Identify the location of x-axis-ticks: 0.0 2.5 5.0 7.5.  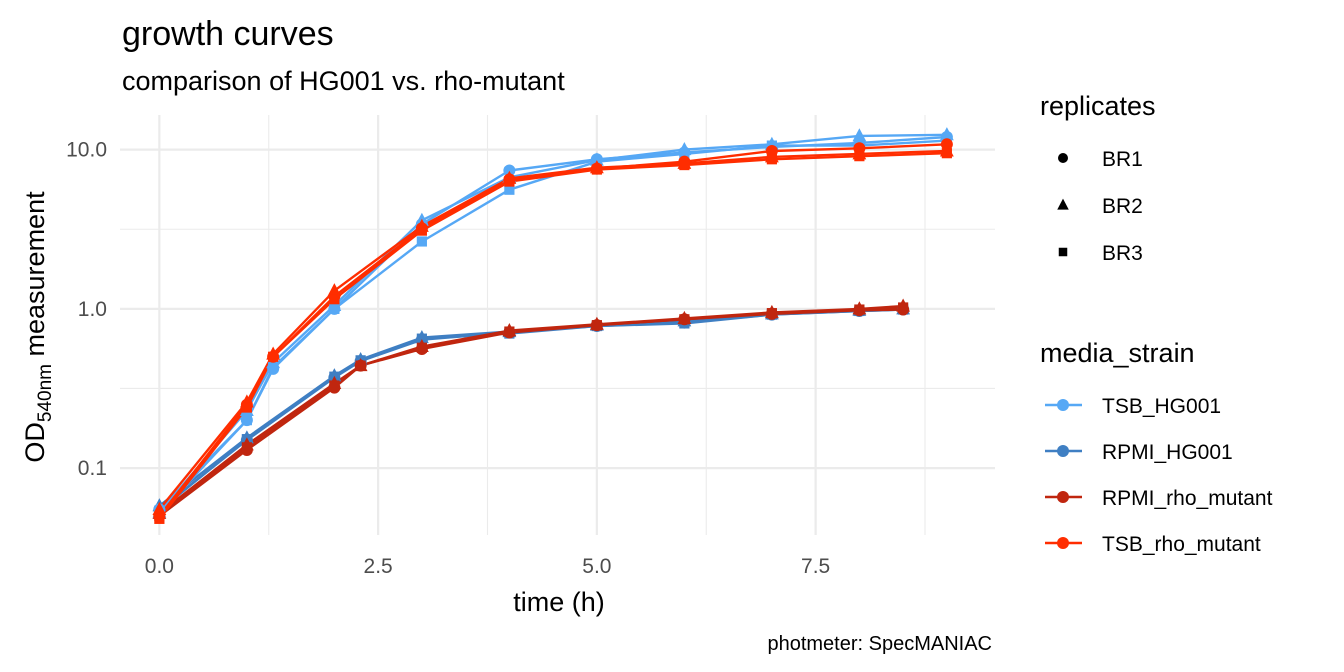
(487, 566).